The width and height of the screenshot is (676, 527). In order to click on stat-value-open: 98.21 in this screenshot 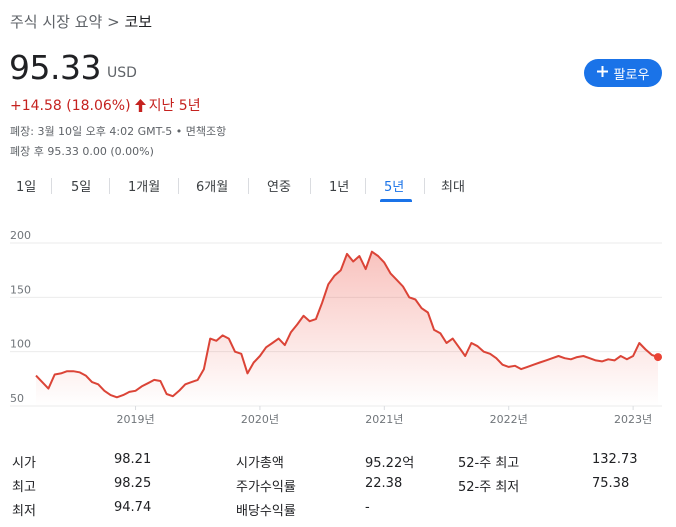, I will do `click(133, 459)`.